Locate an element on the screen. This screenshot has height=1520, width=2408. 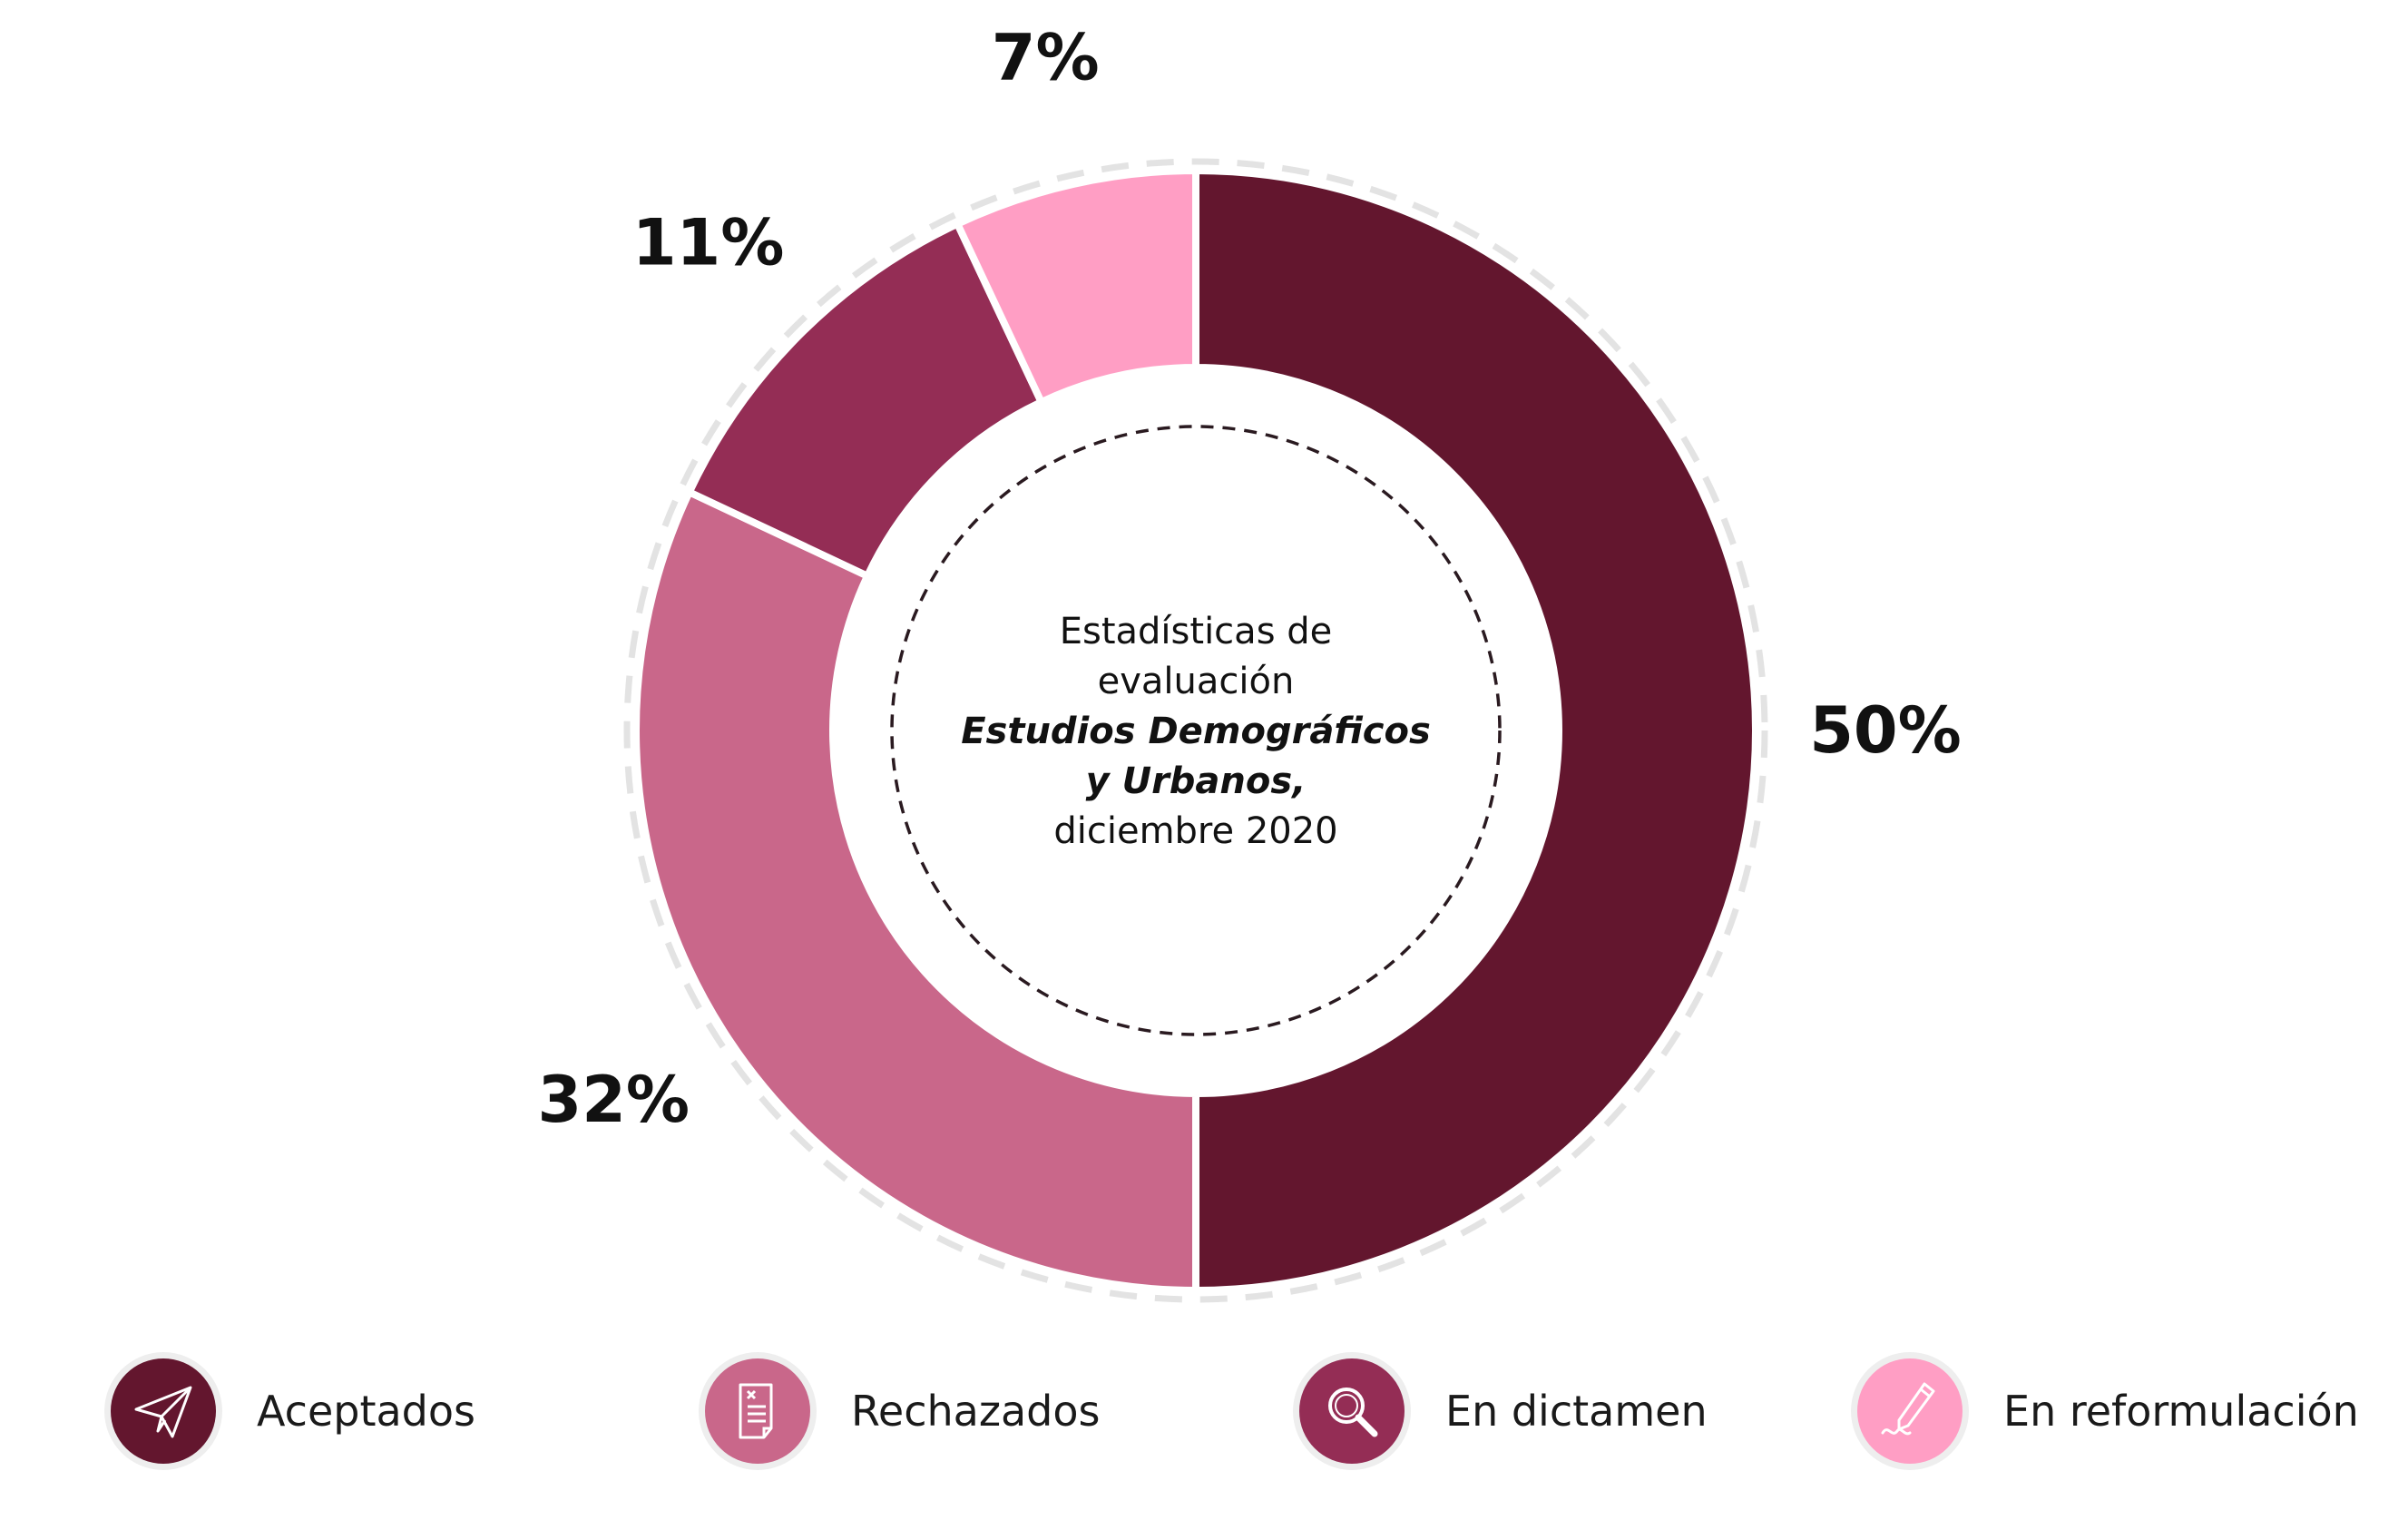
legend-label: En reformulación is located at coordinates (2181, 1411).